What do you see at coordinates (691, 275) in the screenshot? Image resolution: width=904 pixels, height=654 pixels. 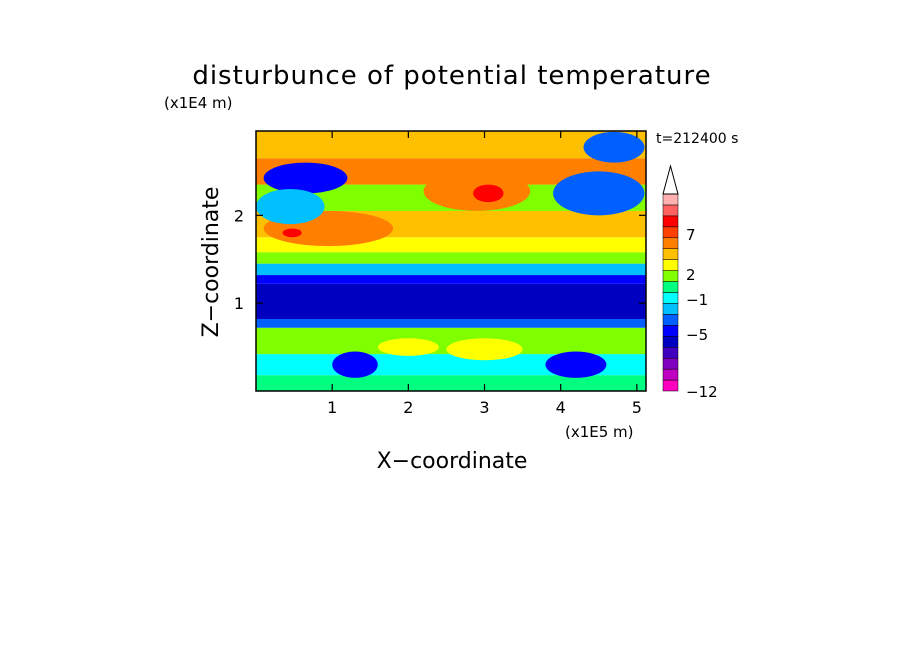 I see `colorbar-label: 2` at bounding box center [691, 275].